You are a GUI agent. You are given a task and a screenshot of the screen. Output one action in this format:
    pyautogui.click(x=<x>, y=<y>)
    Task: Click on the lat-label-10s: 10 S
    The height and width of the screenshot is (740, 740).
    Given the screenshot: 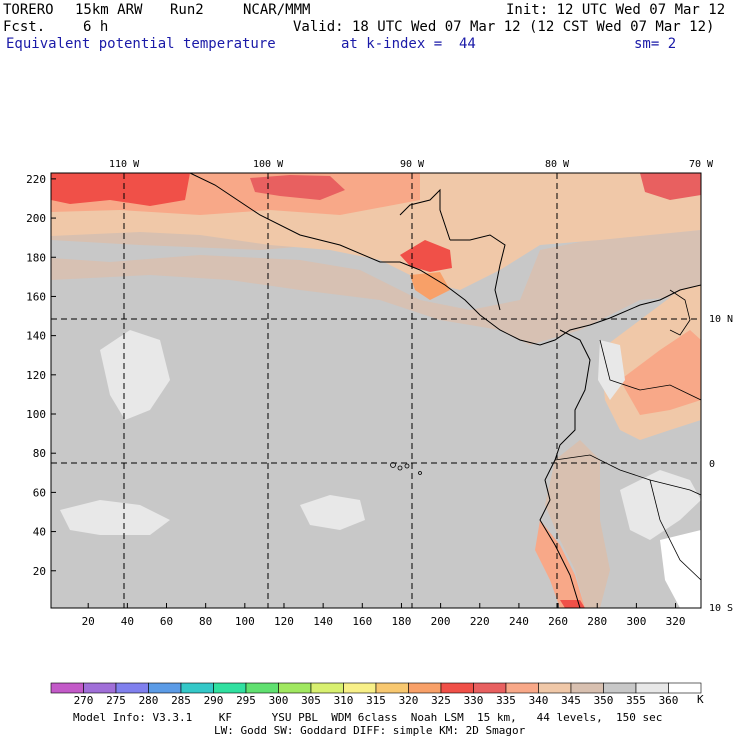 What is the action you would take?
    pyautogui.click(x=721, y=608)
    